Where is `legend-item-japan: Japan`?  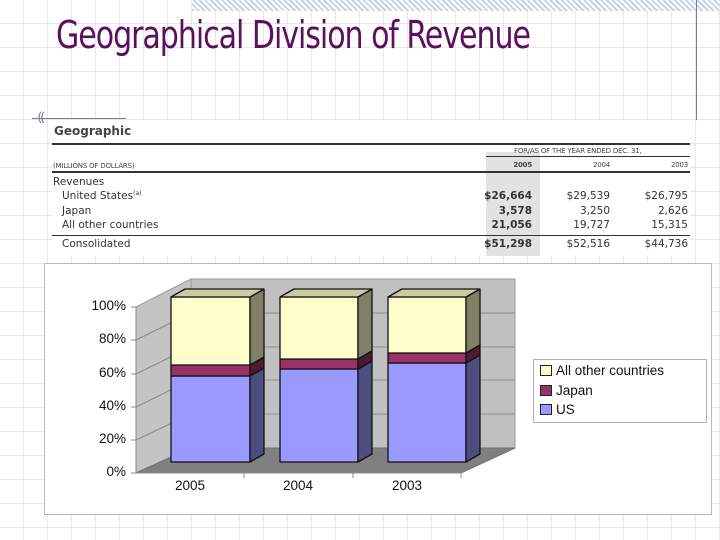 legend-item-japan: Japan is located at coordinates (566, 391).